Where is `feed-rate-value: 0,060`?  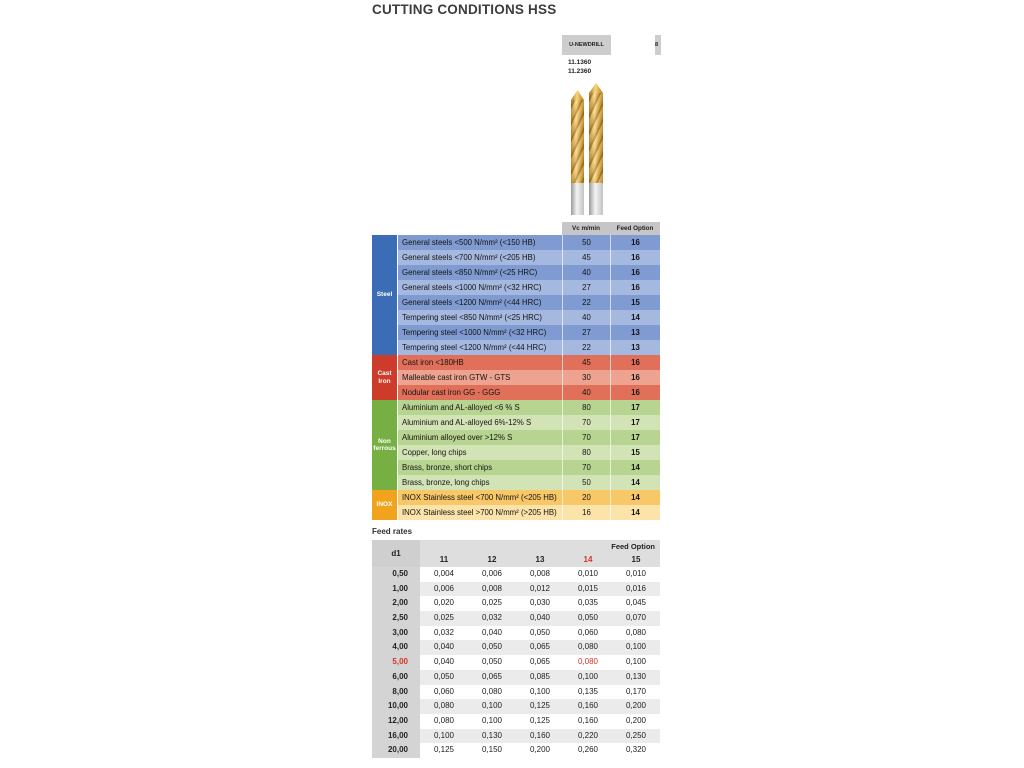
feed-rate-value: 0,060 is located at coordinates (588, 633).